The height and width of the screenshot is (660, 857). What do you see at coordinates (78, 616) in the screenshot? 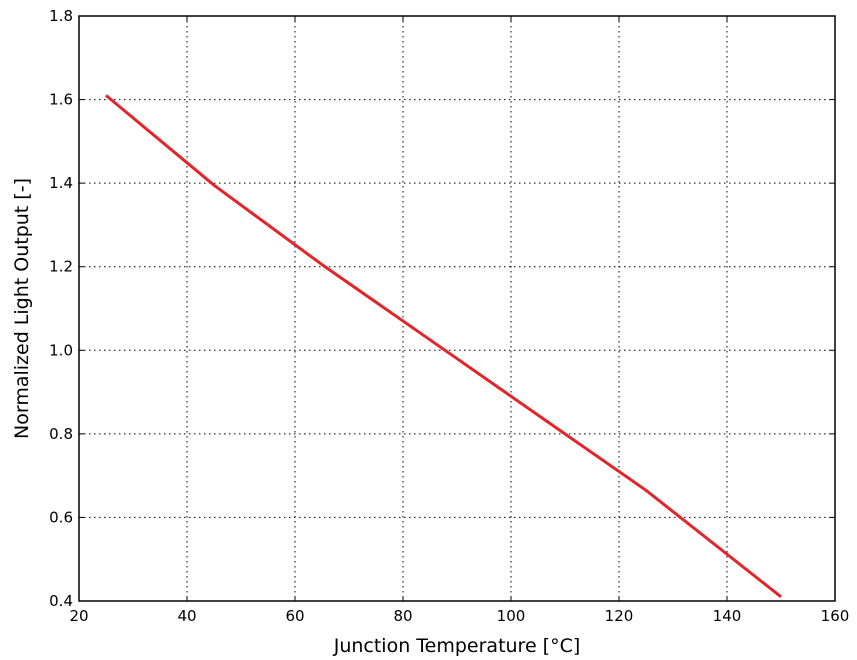
I see `x-tick-label: 20` at bounding box center [78, 616].